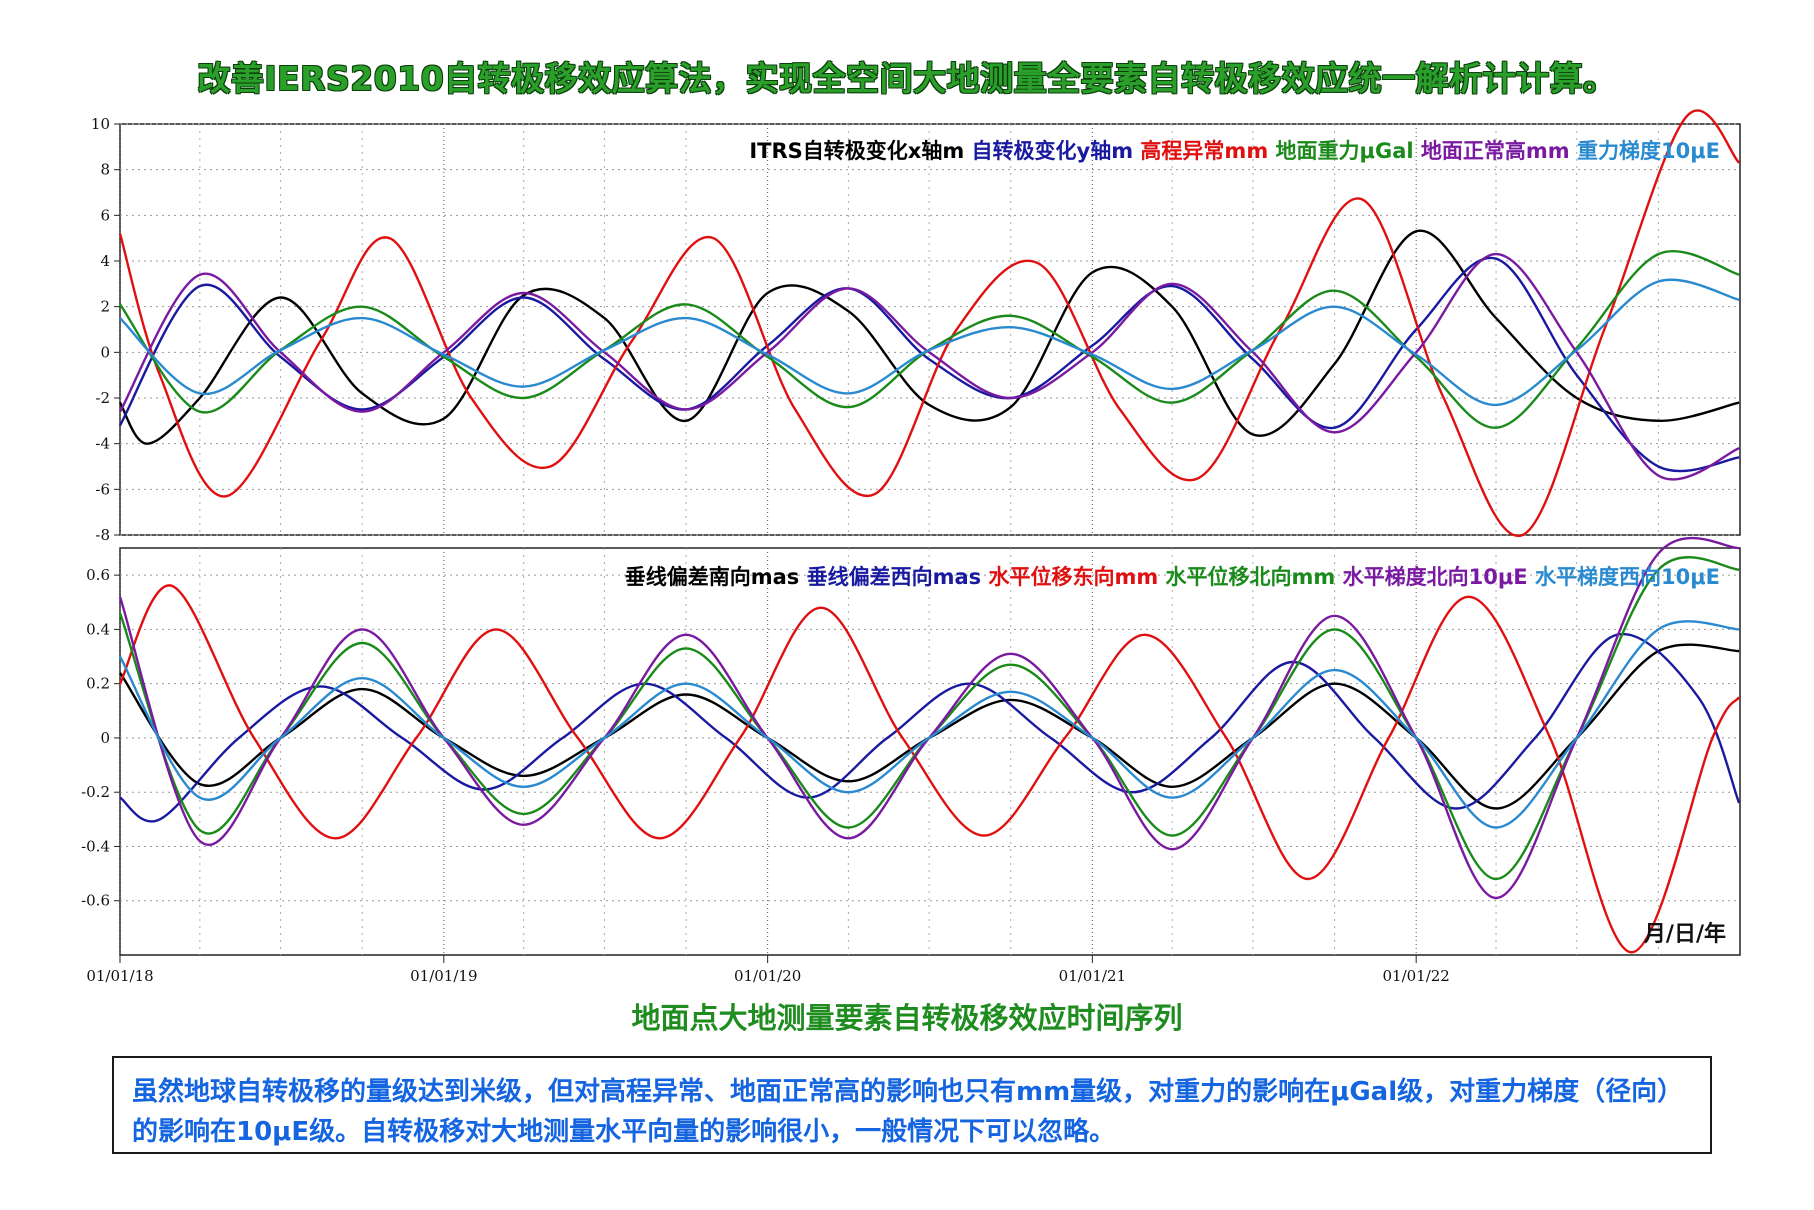 This screenshot has width=1814, height=1210. I want to click on x-tick-label: 01/01/18, so click(119, 976).